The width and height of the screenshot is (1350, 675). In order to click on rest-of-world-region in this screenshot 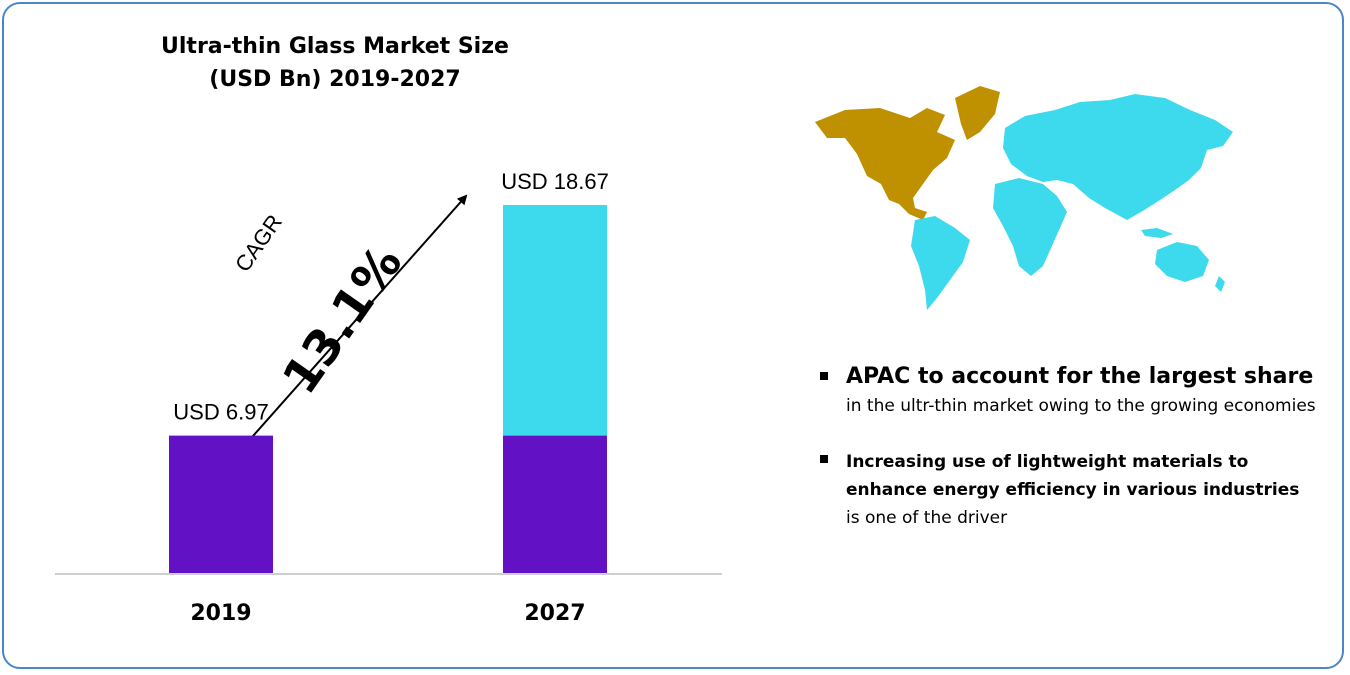, I will do `click(1072, 202)`.